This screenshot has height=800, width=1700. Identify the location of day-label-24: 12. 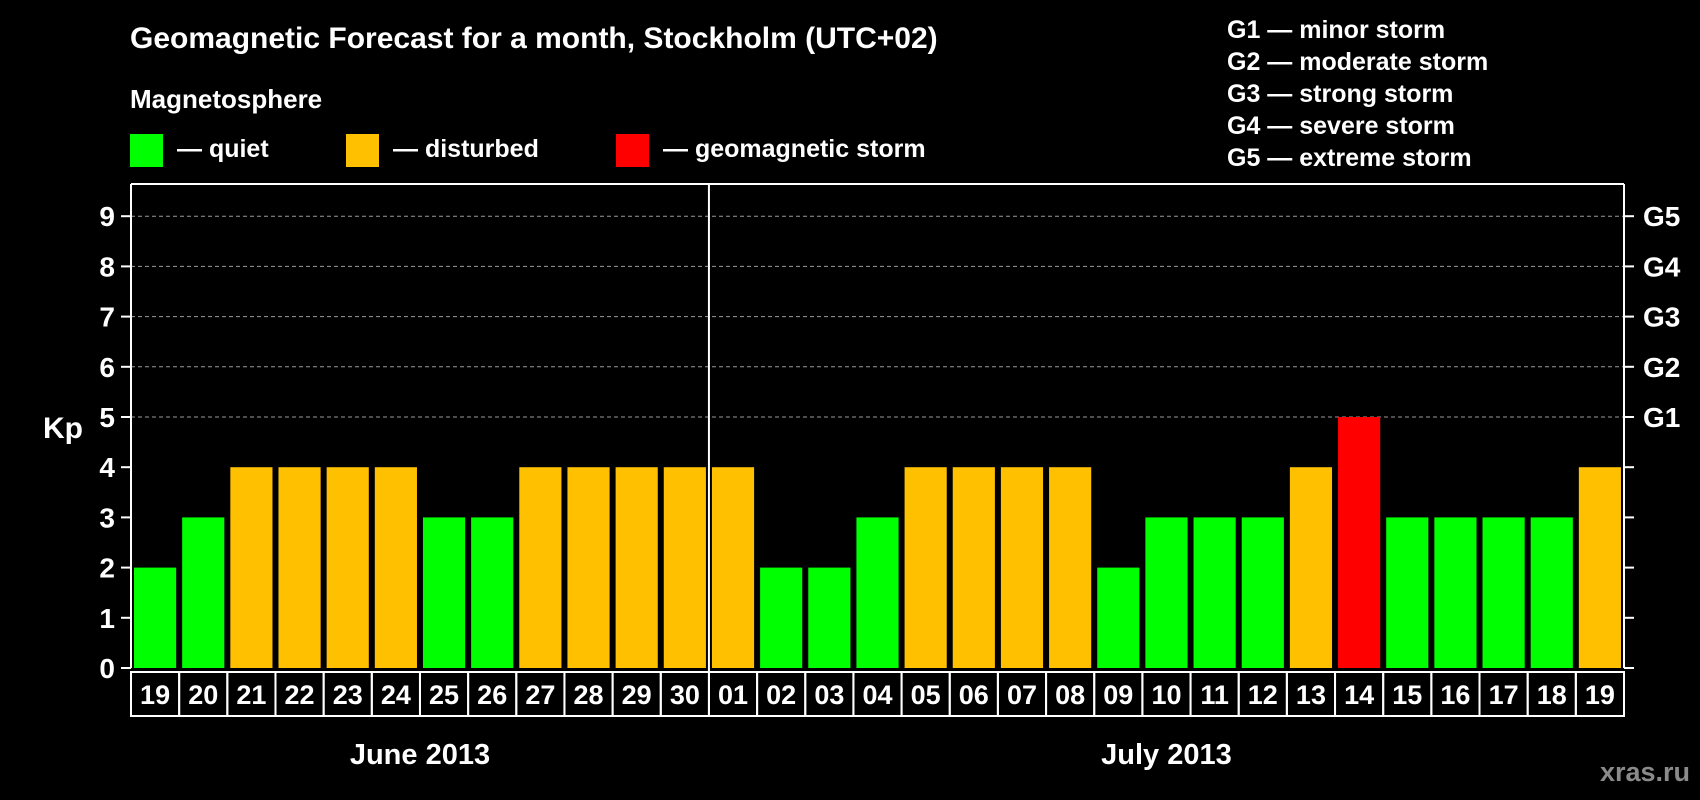
(1263, 695).